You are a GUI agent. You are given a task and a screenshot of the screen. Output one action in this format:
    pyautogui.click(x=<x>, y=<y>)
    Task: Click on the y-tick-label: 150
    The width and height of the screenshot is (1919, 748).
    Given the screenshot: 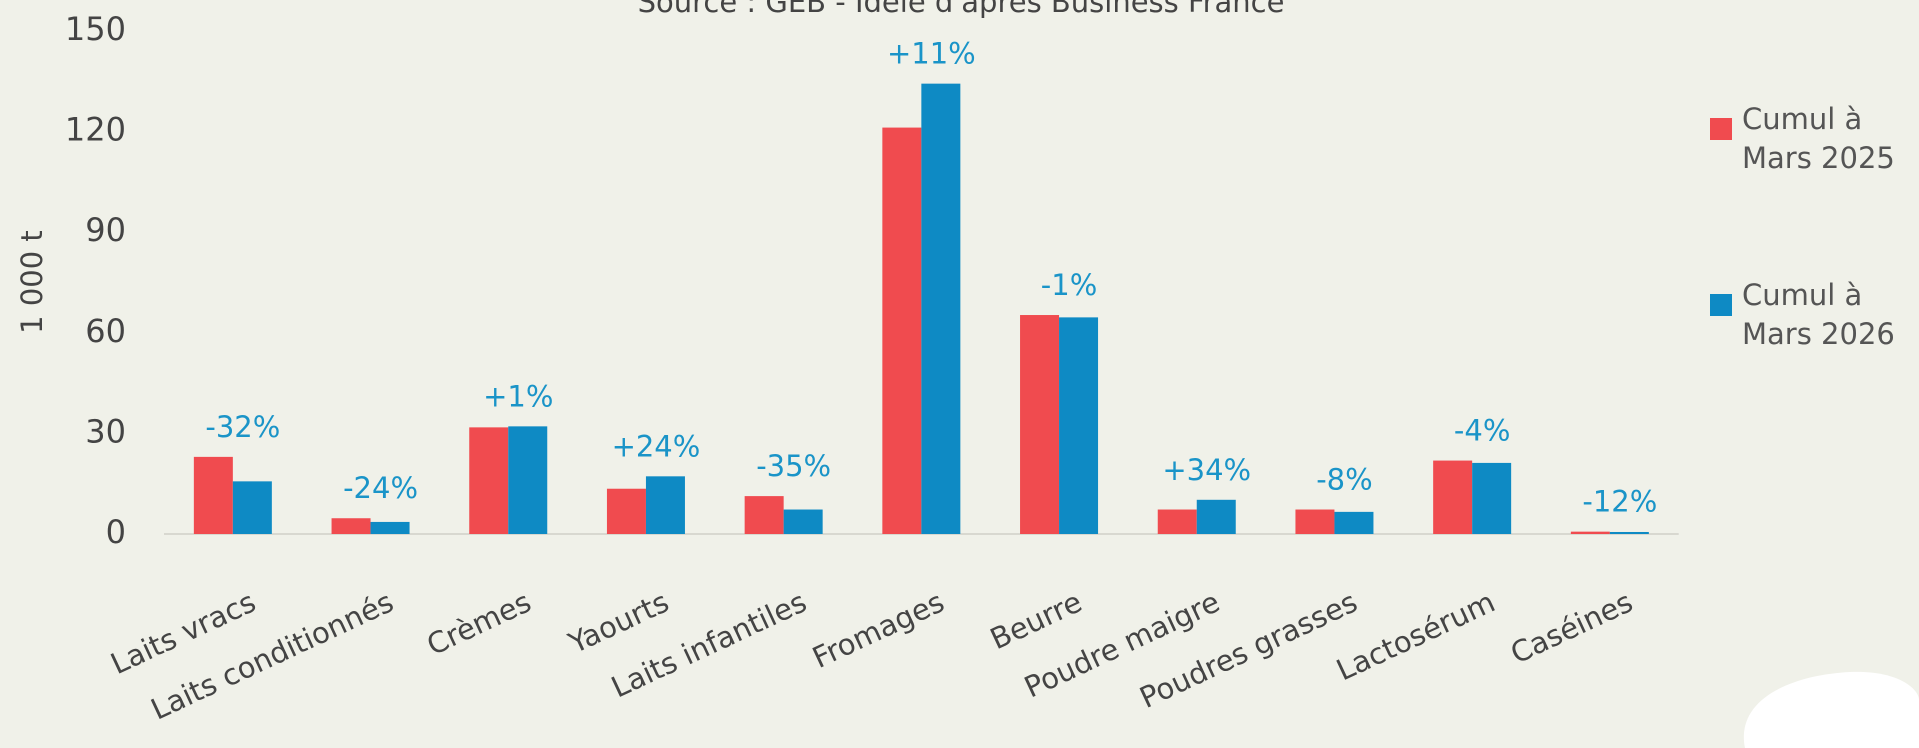 What is the action you would take?
    pyautogui.click(x=95, y=29)
    